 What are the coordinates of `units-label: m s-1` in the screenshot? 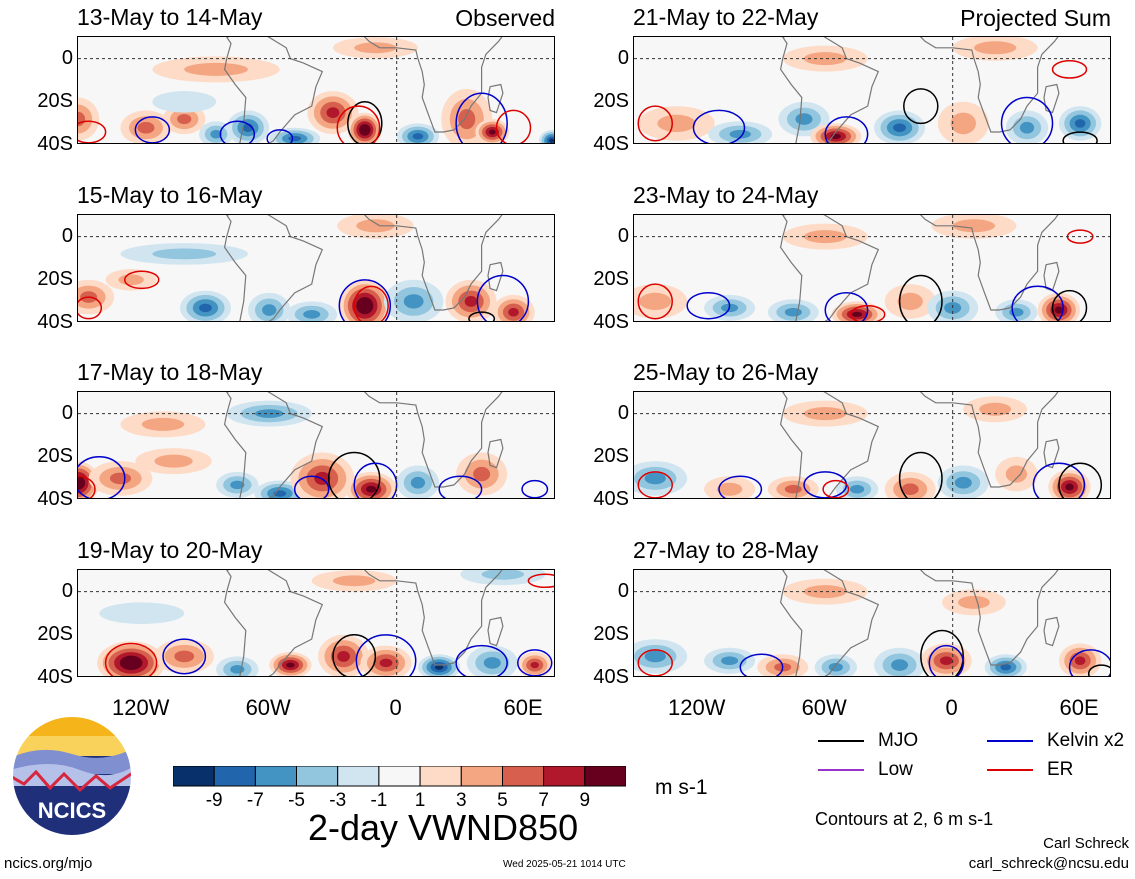 It's located at (681, 787).